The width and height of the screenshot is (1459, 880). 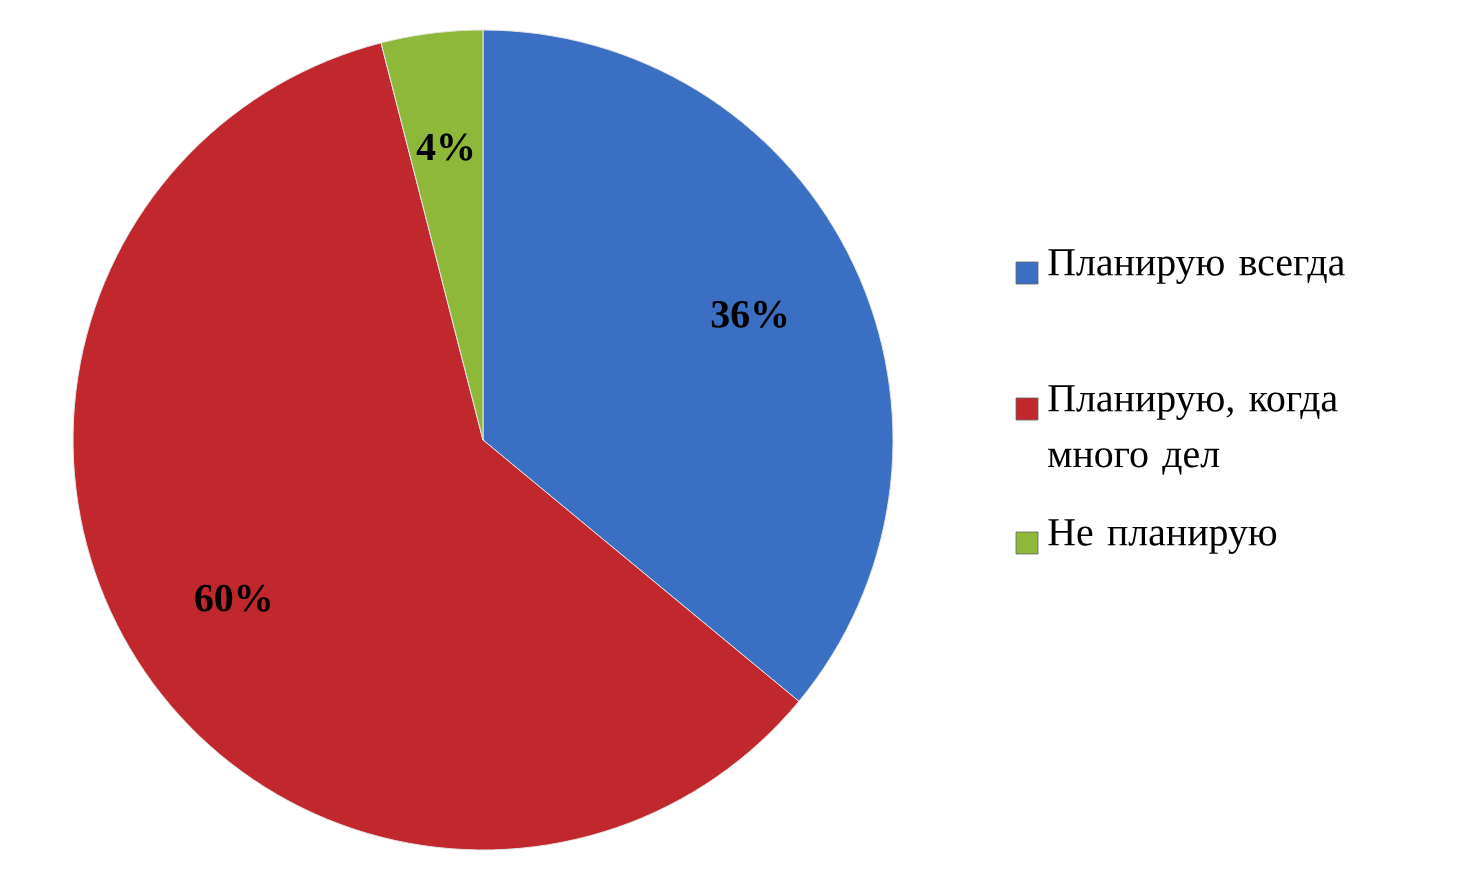 What do you see at coordinates (749, 314) in the screenshot?
I see `data-label: 36%` at bounding box center [749, 314].